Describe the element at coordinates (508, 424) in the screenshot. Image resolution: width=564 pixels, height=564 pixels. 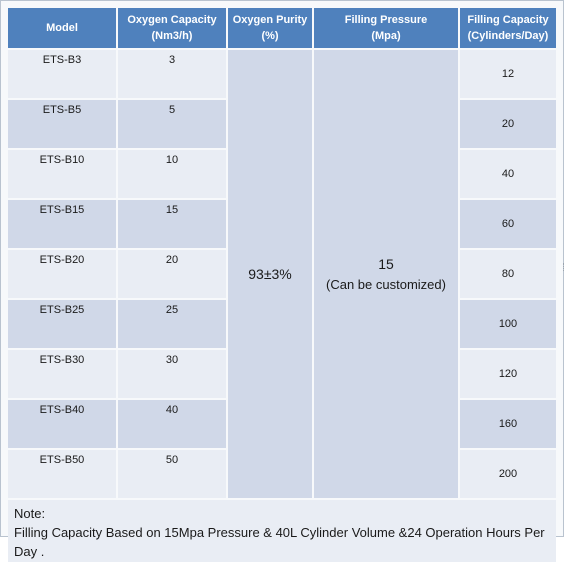
I see `filling-capacity-cell: 160` at that location.